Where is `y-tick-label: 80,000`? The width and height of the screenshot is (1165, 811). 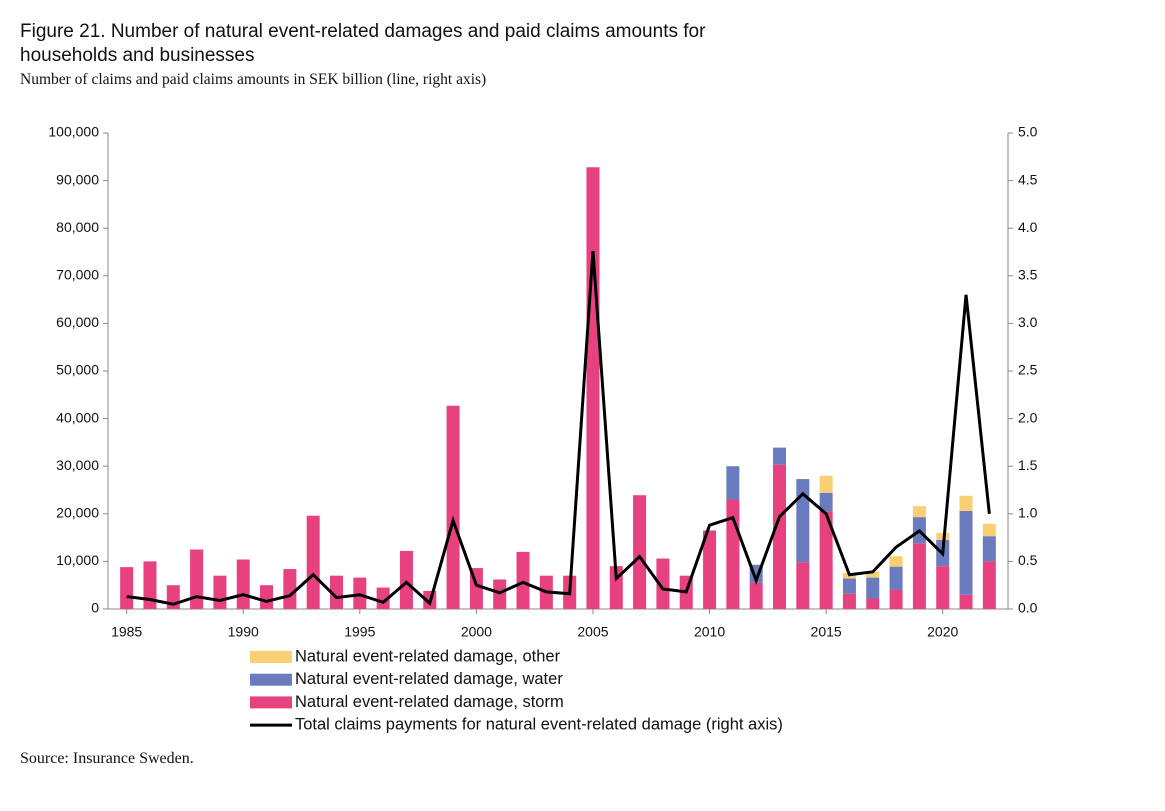 y-tick-label: 80,000 is located at coordinates (77, 227).